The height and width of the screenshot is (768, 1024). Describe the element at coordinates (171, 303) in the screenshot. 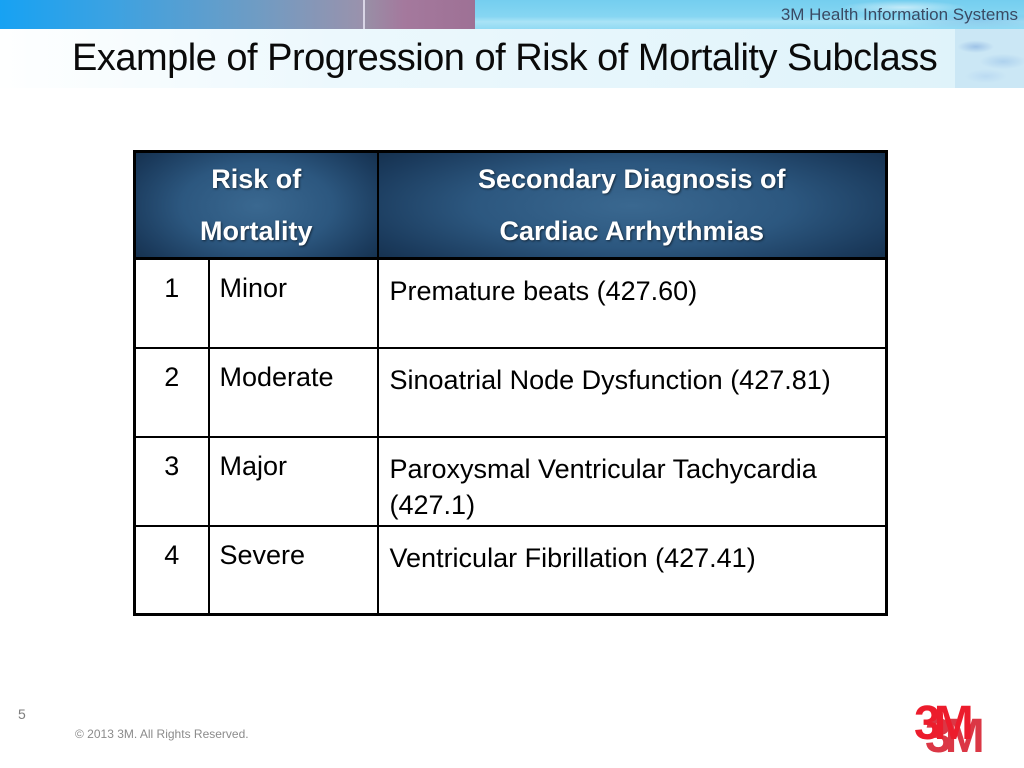

I see `row-number: 1` at that location.